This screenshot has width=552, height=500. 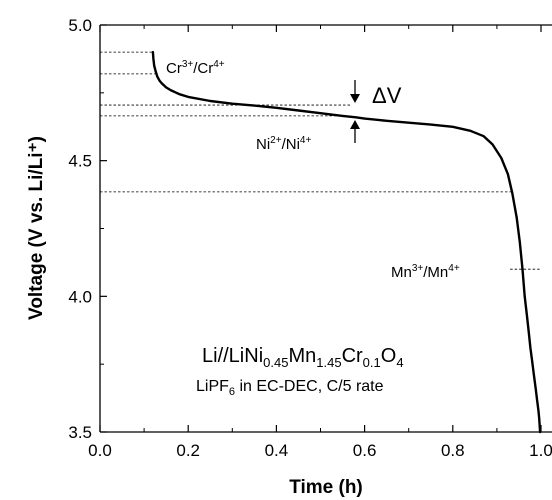 What do you see at coordinates (80, 25) in the screenshot?
I see `y-tick-label-3: 5.0` at bounding box center [80, 25].